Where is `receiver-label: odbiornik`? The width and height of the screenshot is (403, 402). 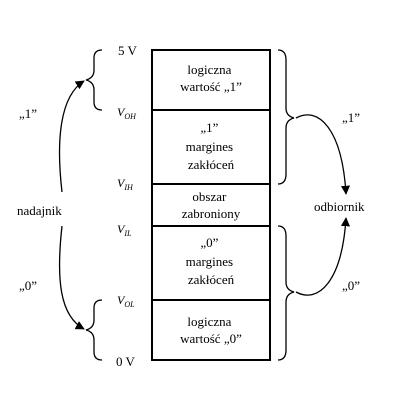 receiver-label: odbiornik is located at coordinates (339, 206).